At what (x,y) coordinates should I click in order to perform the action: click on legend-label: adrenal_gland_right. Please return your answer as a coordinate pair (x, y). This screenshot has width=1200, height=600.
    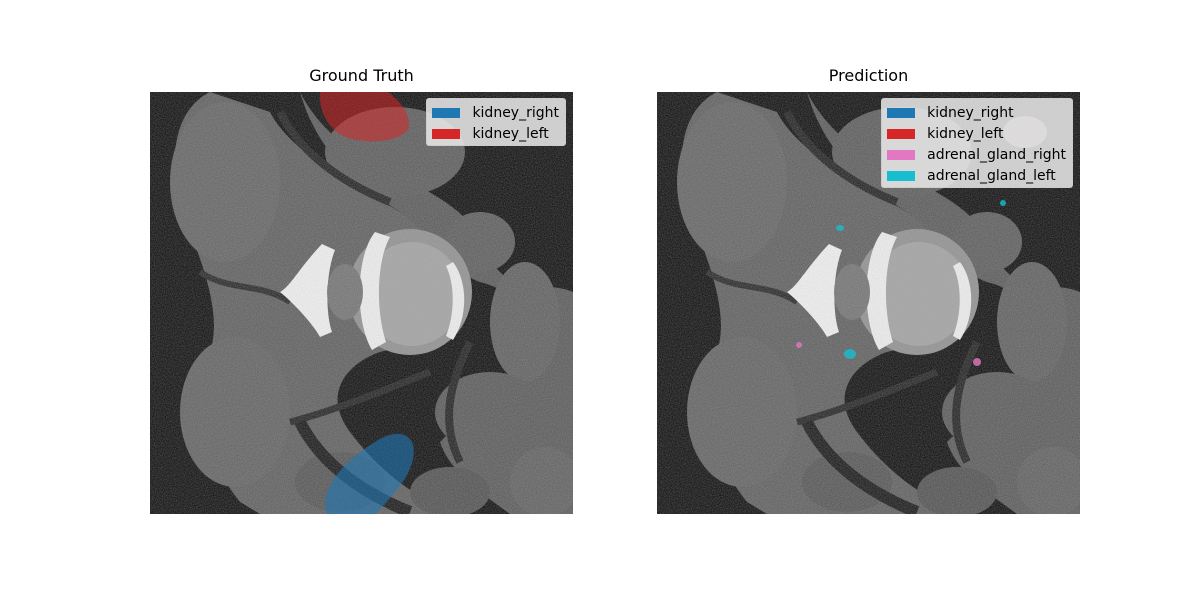
    Looking at the image, I should click on (996, 154).